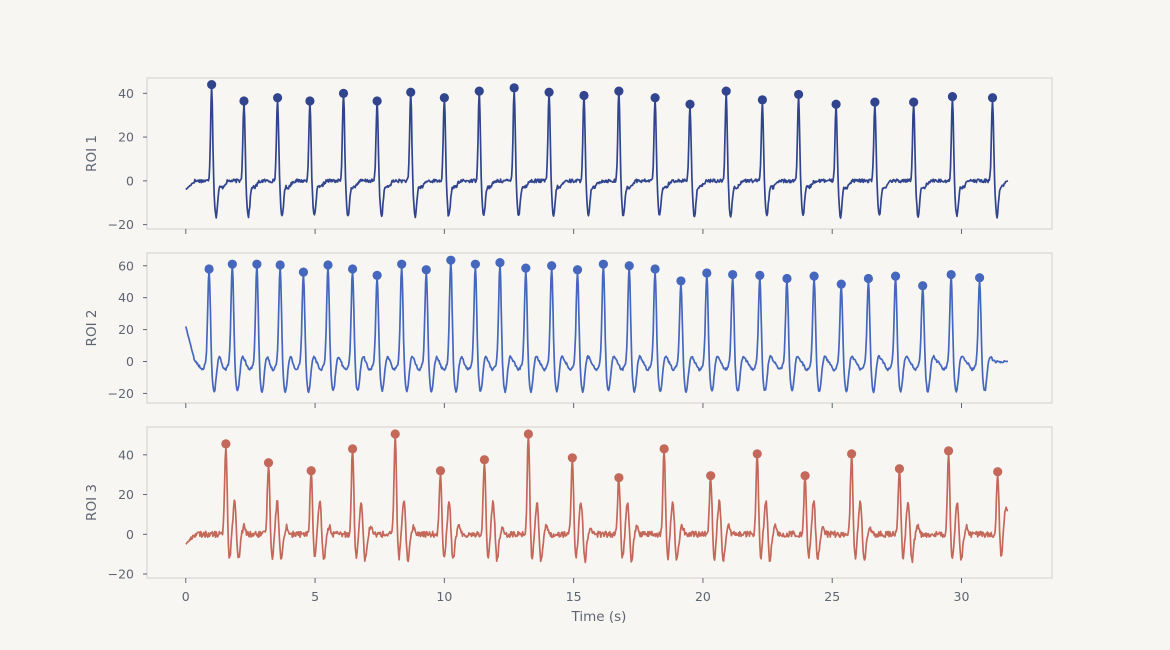 The width and height of the screenshot is (1170, 650). Describe the element at coordinates (599, 617) in the screenshot. I see `x-axis-label: Time (s)` at that location.